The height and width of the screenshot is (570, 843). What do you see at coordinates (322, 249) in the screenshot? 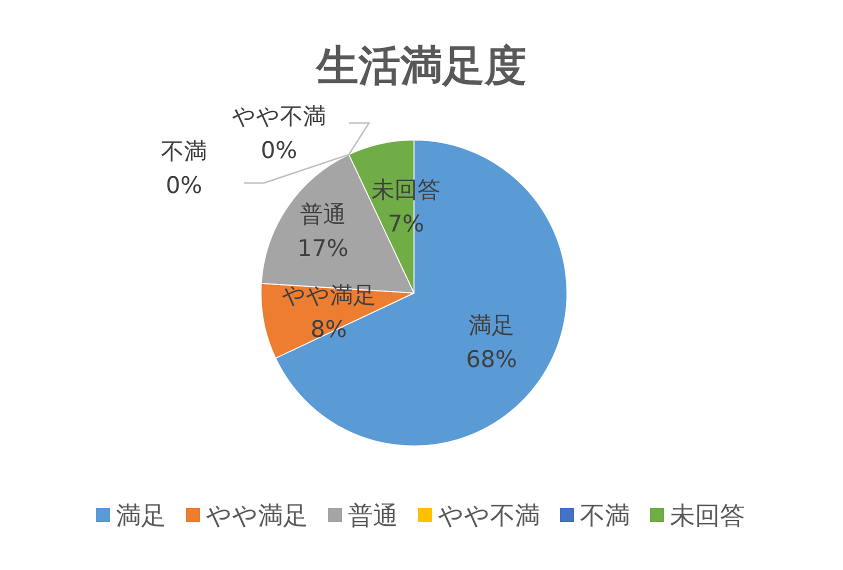
I see `data-label: 17%` at bounding box center [322, 249].